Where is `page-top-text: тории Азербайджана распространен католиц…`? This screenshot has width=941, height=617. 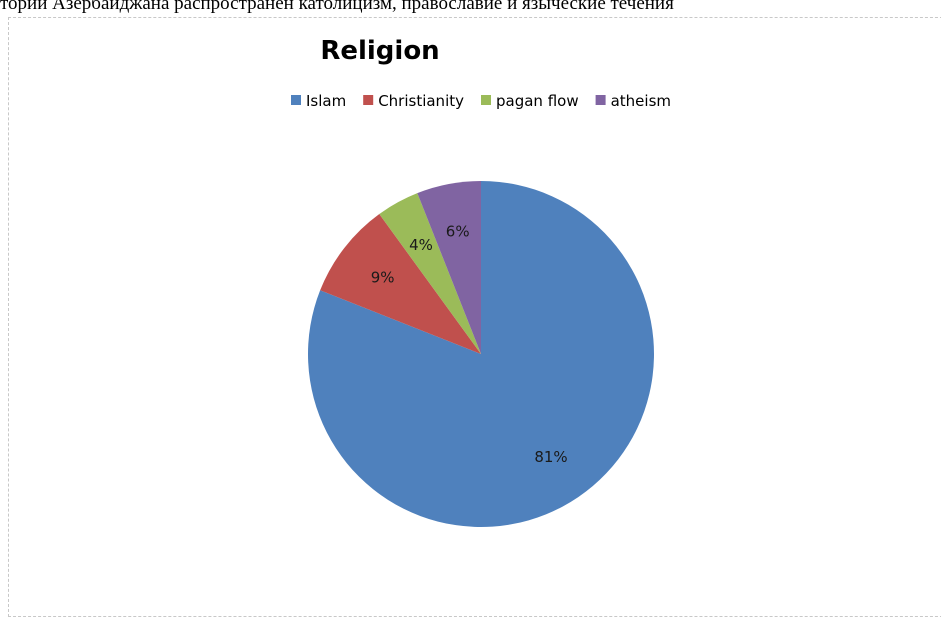
page-top-text: тории Азербайджана распространен католиц… is located at coordinates (337, 7).